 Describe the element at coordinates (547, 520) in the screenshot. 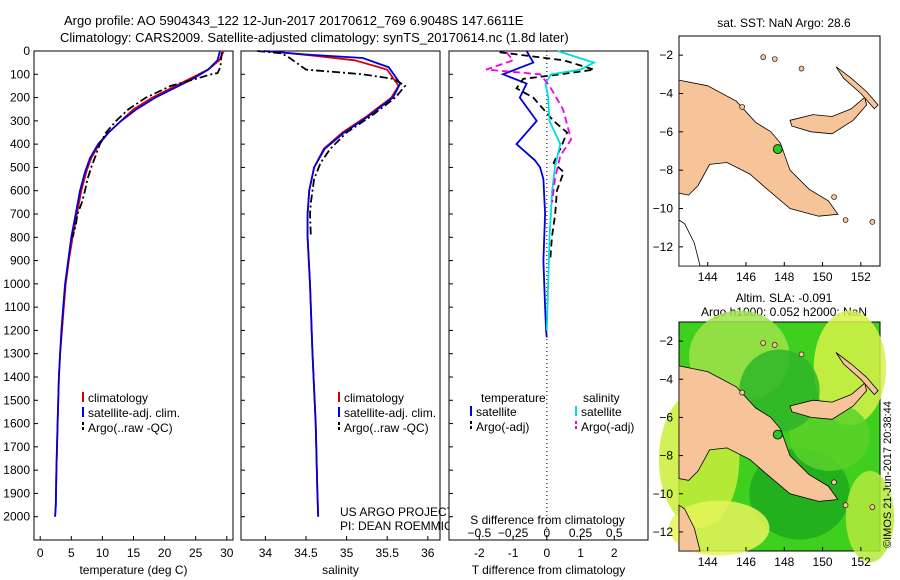

I see `salinity-difference-axis-label: S difference from climatology` at that location.